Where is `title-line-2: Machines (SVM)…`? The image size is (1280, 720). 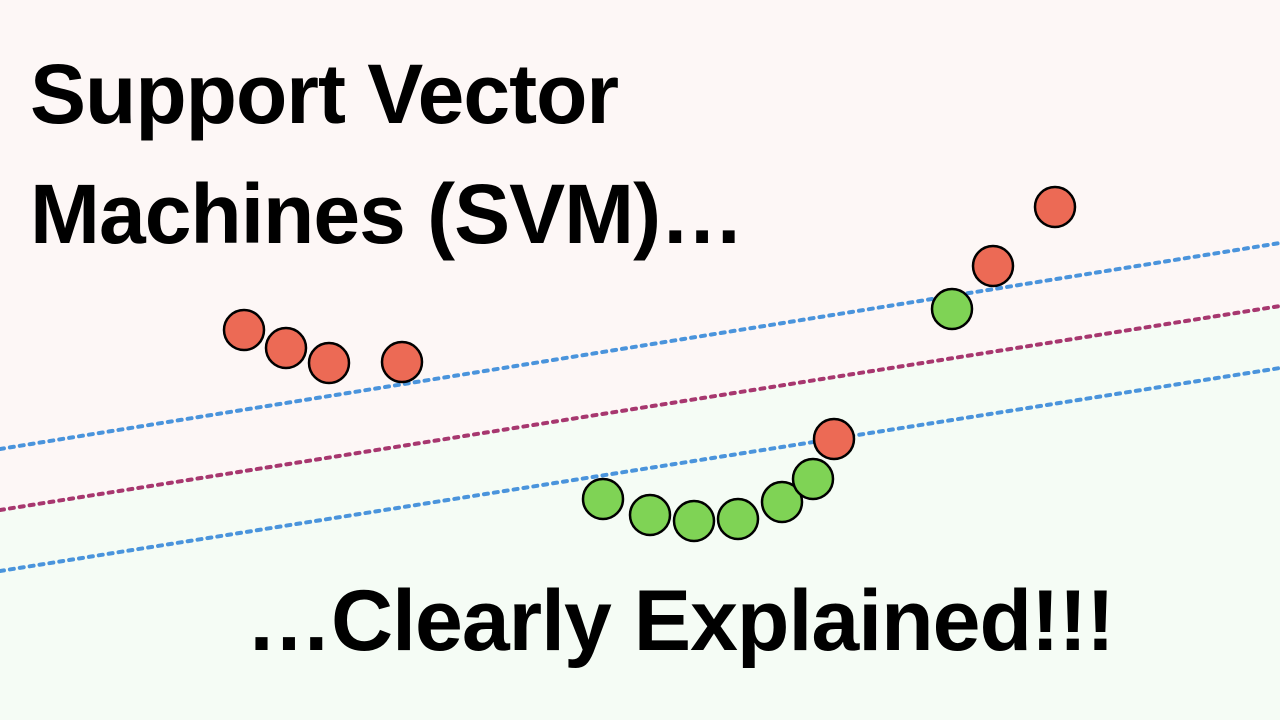
title-line-2: Machines (SVM)… is located at coordinates (387, 214).